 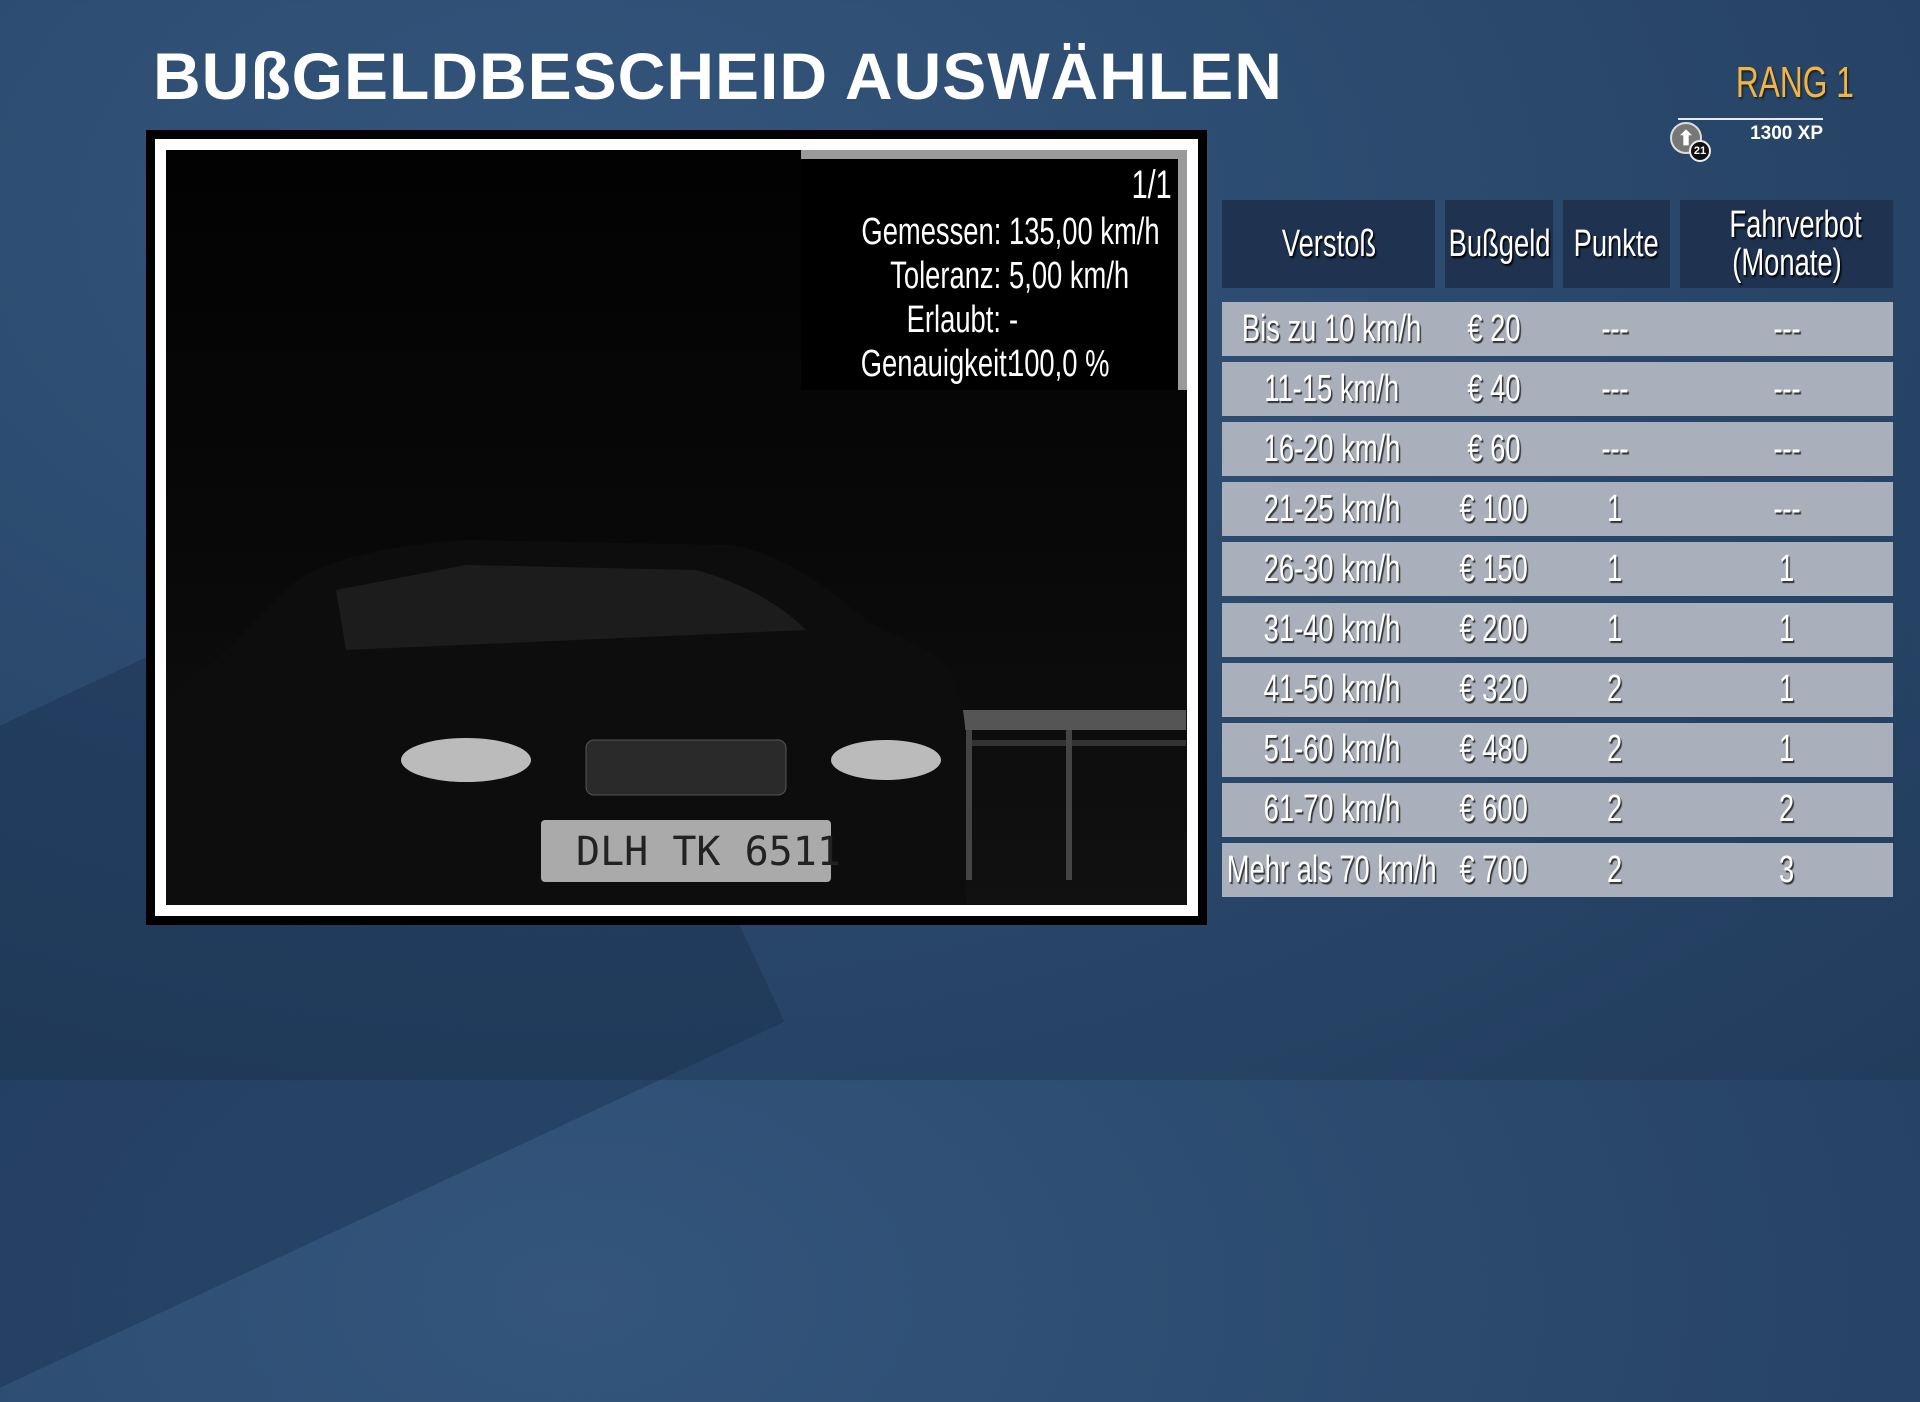 What do you see at coordinates (1616, 244) in the screenshot?
I see `header-punkte: Punkte` at bounding box center [1616, 244].